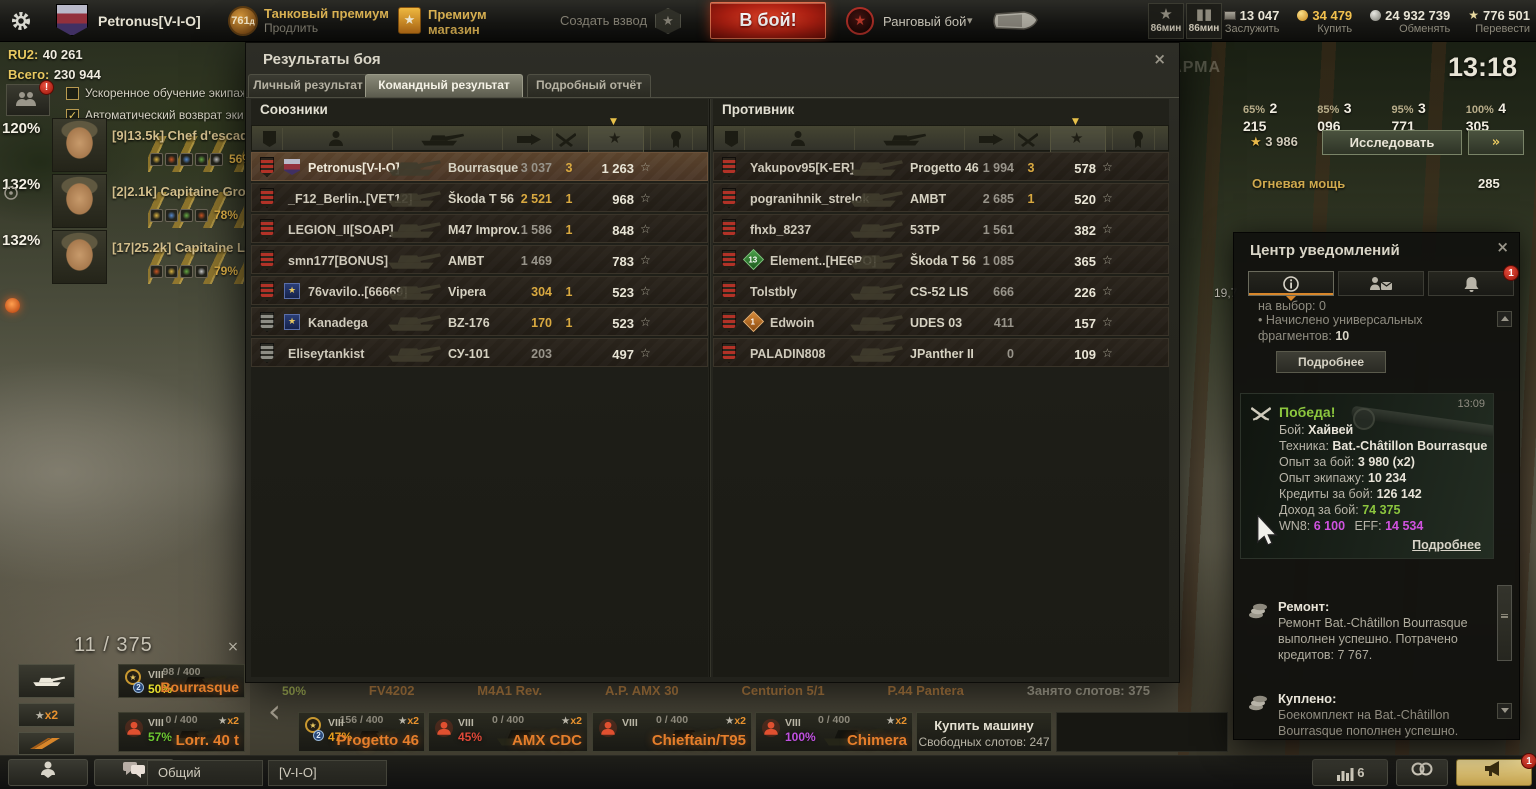 Image resolution: width=1536 pixels, height=789 pixels. What do you see at coordinates (1504, 623) in the screenshot?
I see `scrollbar-handle` at bounding box center [1504, 623].